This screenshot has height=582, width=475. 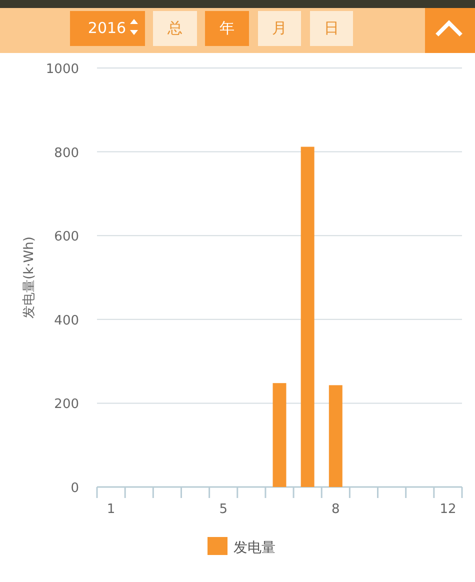 I want to click on y-tick-label: 800, so click(x=66, y=153).